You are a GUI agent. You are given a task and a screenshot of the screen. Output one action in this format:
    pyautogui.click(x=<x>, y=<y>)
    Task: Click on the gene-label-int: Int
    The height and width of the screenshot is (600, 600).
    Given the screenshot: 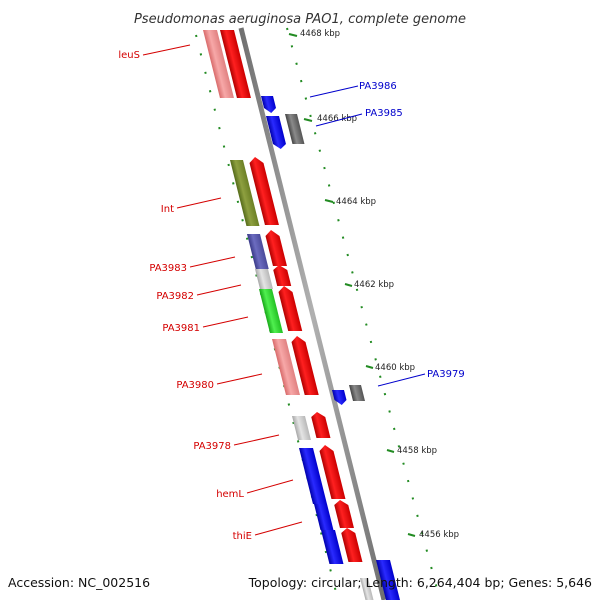 What is the action you would take?
    pyautogui.click(x=167, y=209)
    